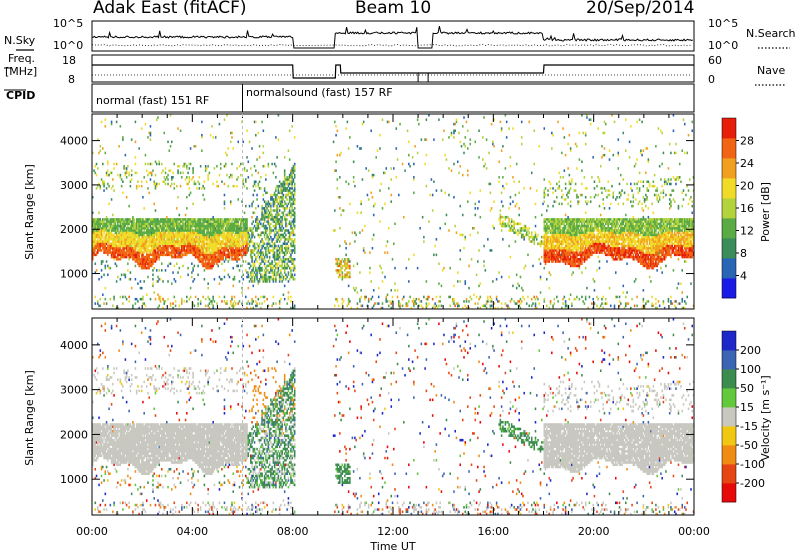  What do you see at coordinates (711, 79) in the screenshot?
I see `nave-tick-bottom: 0` at bounding box center [711, 79].